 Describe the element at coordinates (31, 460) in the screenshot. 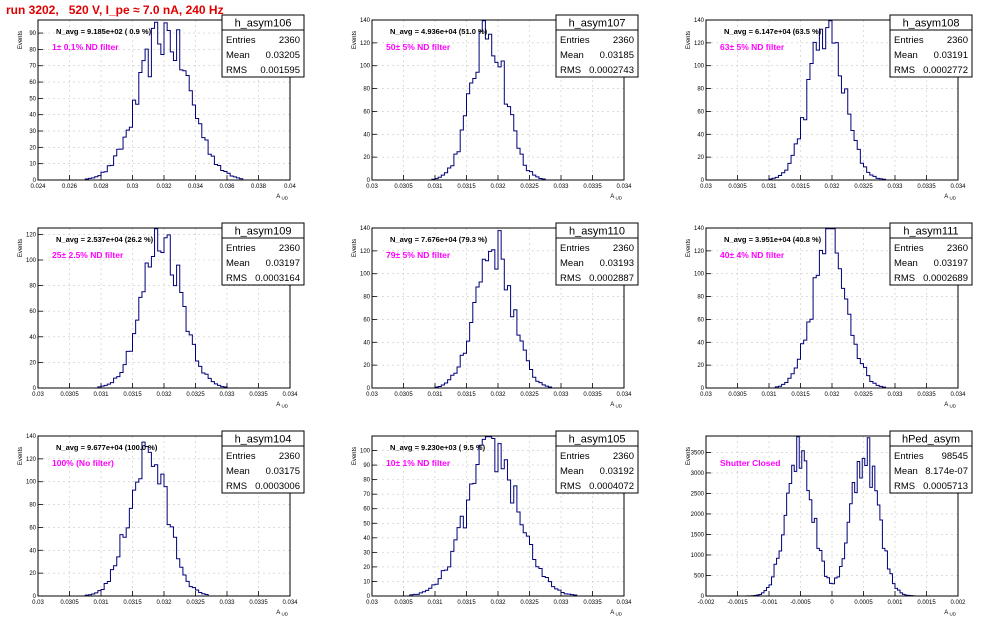

I see `y-tick-label: 120` at that location.